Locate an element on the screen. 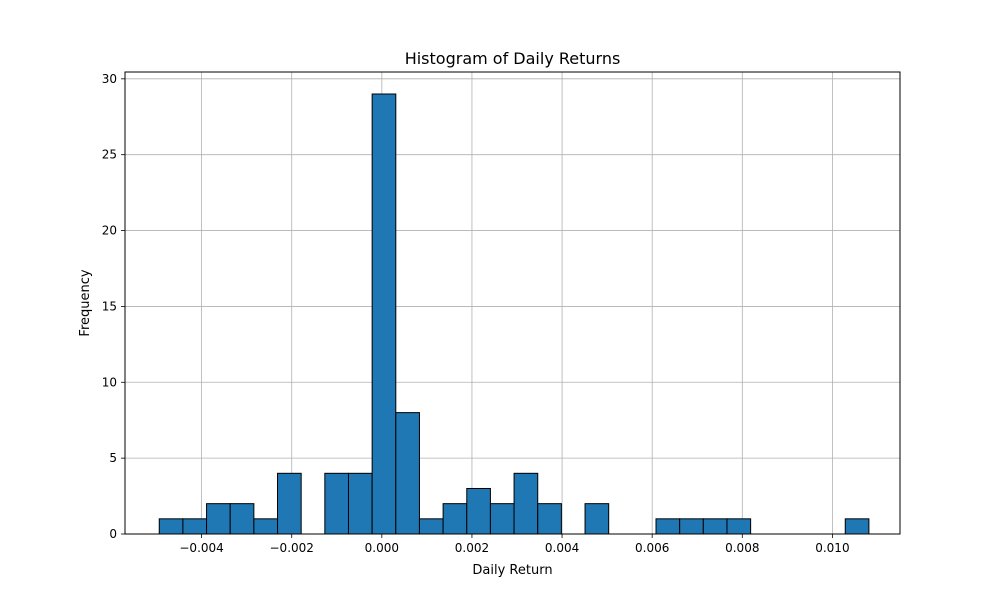 Image resolution: width=1000 pixels, height=600 pixels. y-axis-label: Frequency is located at coordinates (85, 302).